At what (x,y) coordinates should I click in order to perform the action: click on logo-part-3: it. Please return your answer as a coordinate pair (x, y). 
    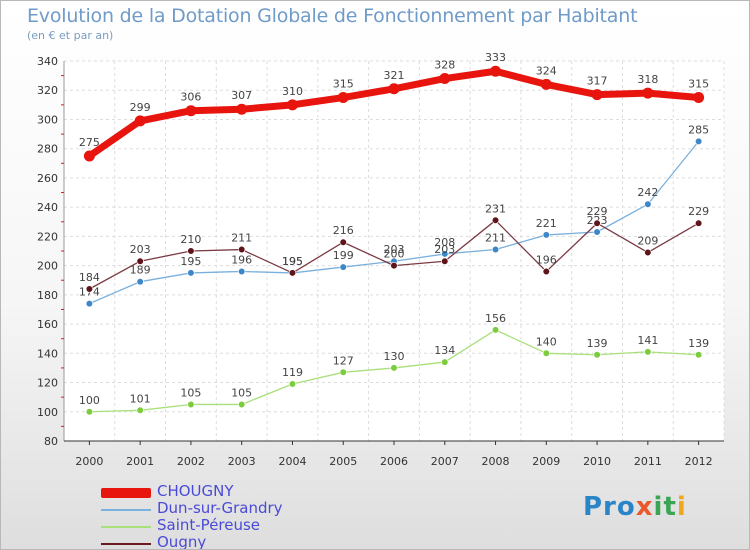
    Looking at the image, I should click on (665, 507).